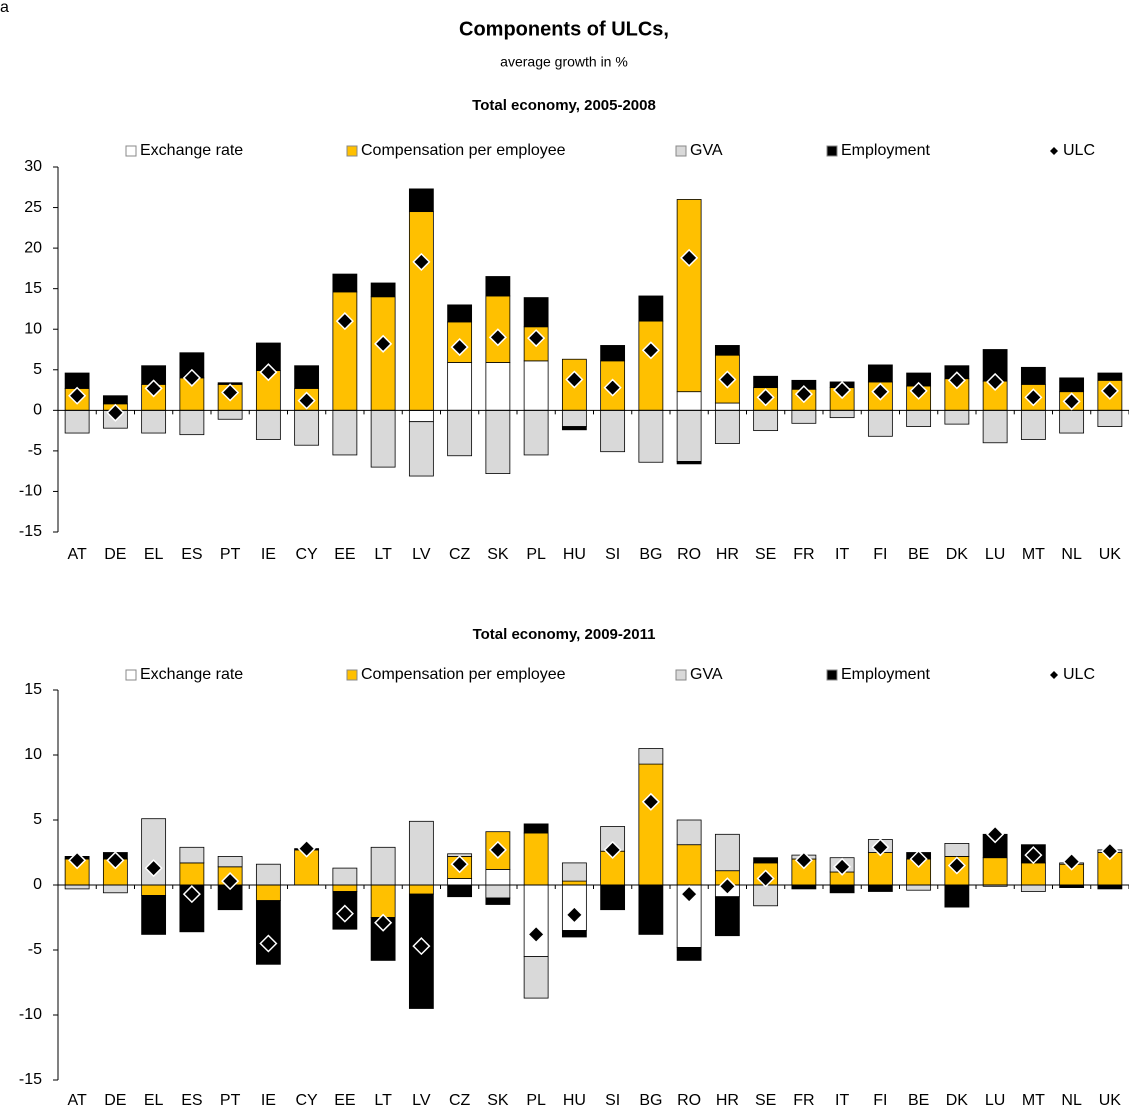 The width and height of the screenshot is (1129, 1112). What do you see at coordinates (307, 554) in the screenshot?
I see `x-tick-label: CY` at bounding box center [307, 554].